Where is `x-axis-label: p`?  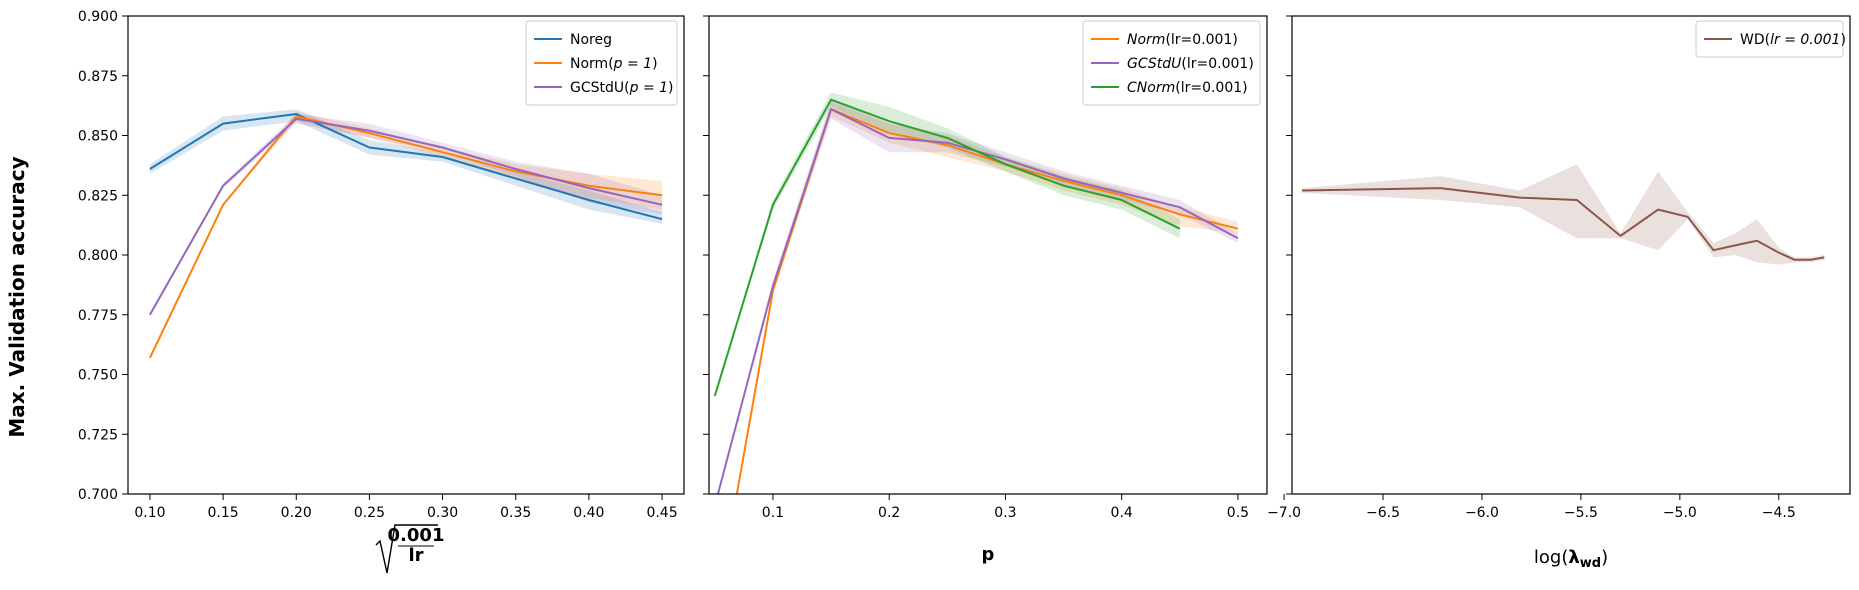 x-axis-label: p is located at coordinates (988, 554).